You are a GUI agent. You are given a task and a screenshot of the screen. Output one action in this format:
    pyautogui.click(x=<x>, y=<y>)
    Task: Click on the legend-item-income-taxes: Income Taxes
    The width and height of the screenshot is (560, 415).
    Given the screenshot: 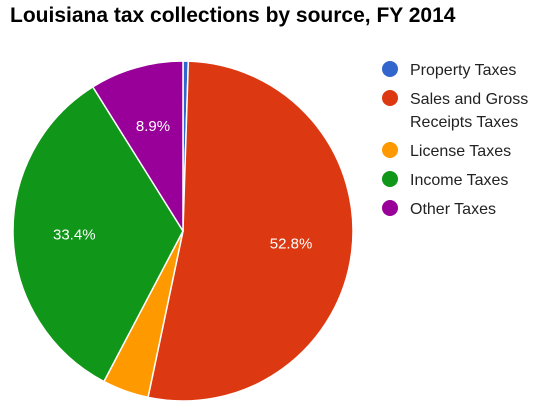 What is the action you would take?
    pyautogui.click(x=470, y=180)
    